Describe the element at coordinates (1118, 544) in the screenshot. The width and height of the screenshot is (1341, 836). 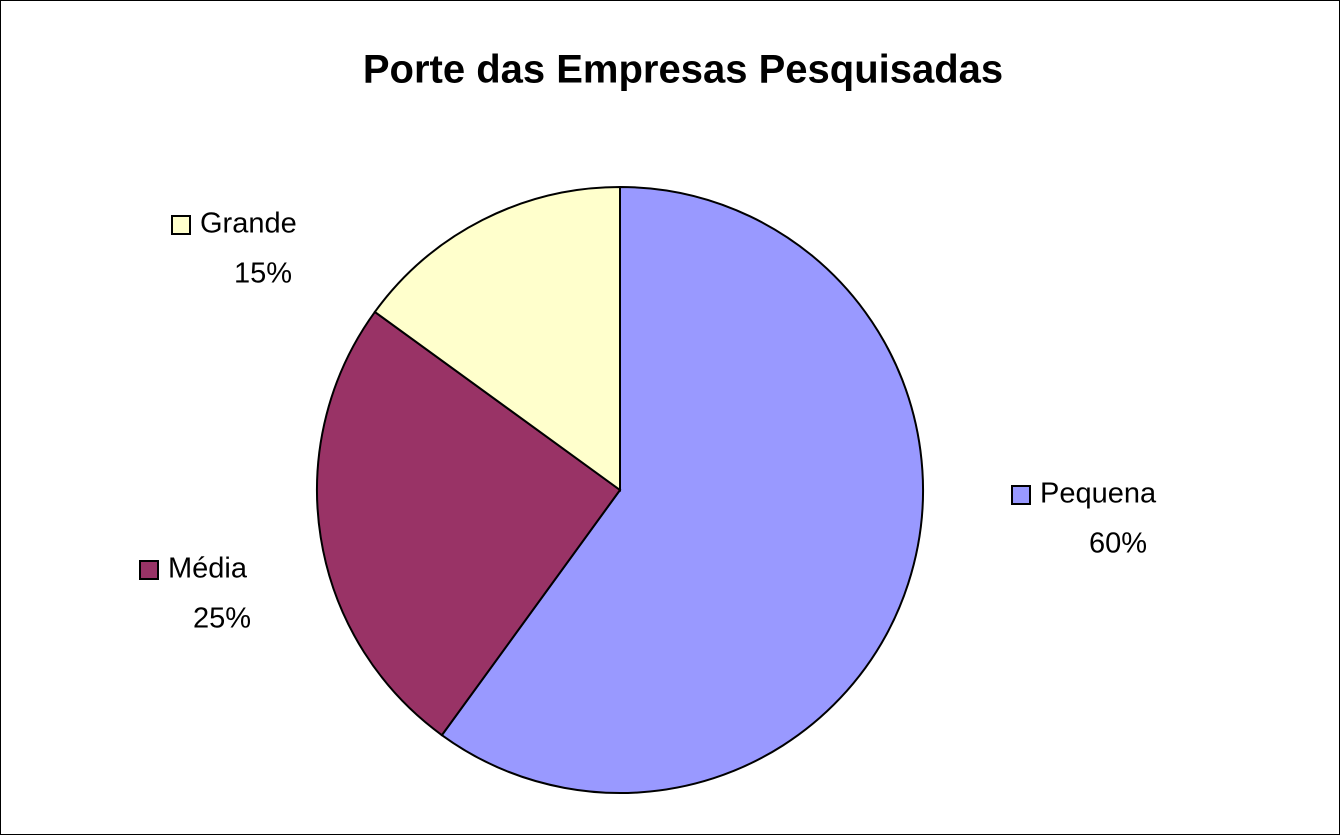
I see `slice-value-label: 60%` at that location.